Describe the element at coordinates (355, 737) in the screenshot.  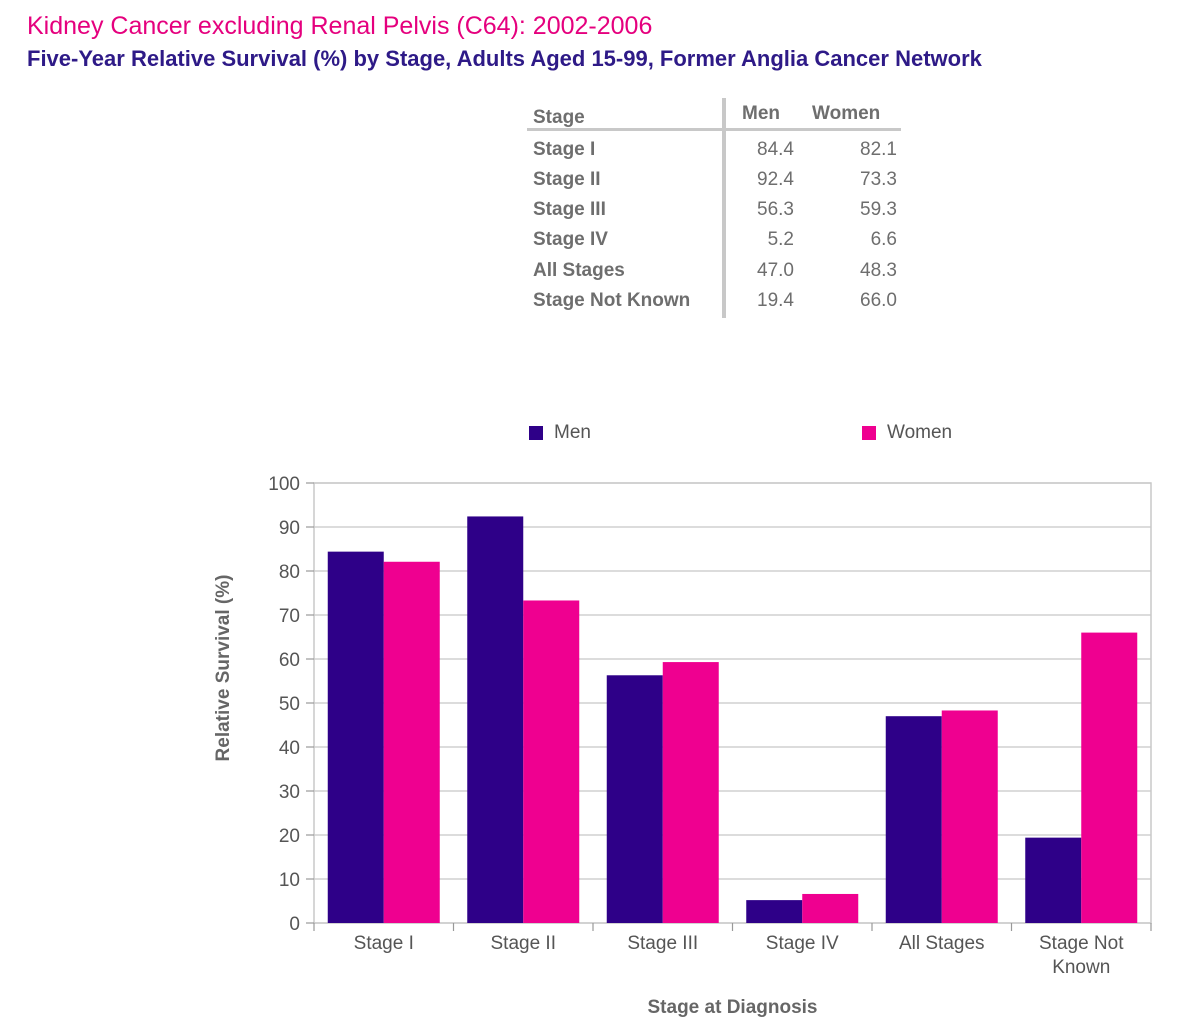
I see `bar-men-stage-i` at that location.